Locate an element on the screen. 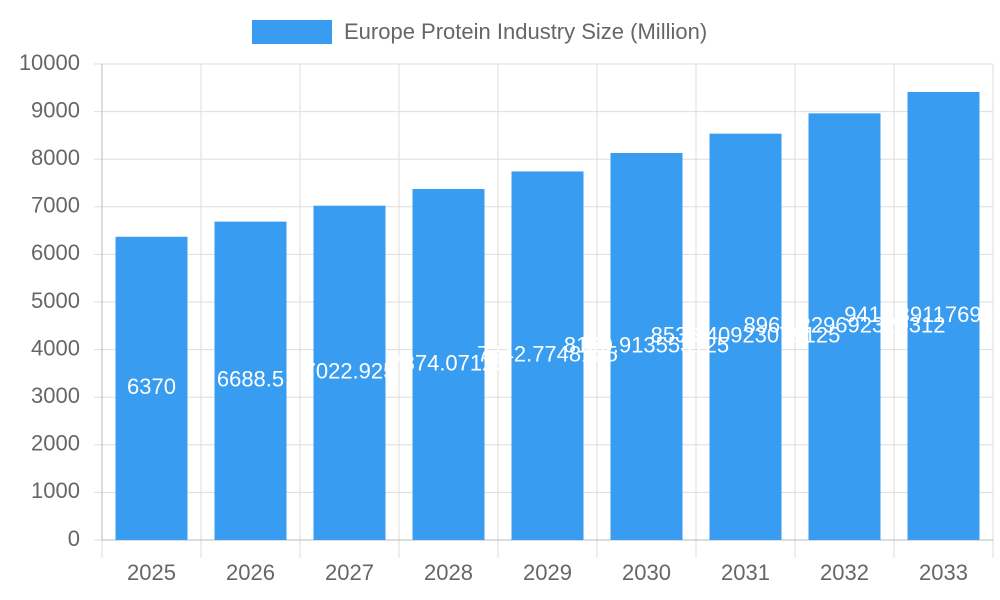 The width and height of the screenshot is (1000, 600). y-tick-label: 8000 is located at coordinates (55, 157).